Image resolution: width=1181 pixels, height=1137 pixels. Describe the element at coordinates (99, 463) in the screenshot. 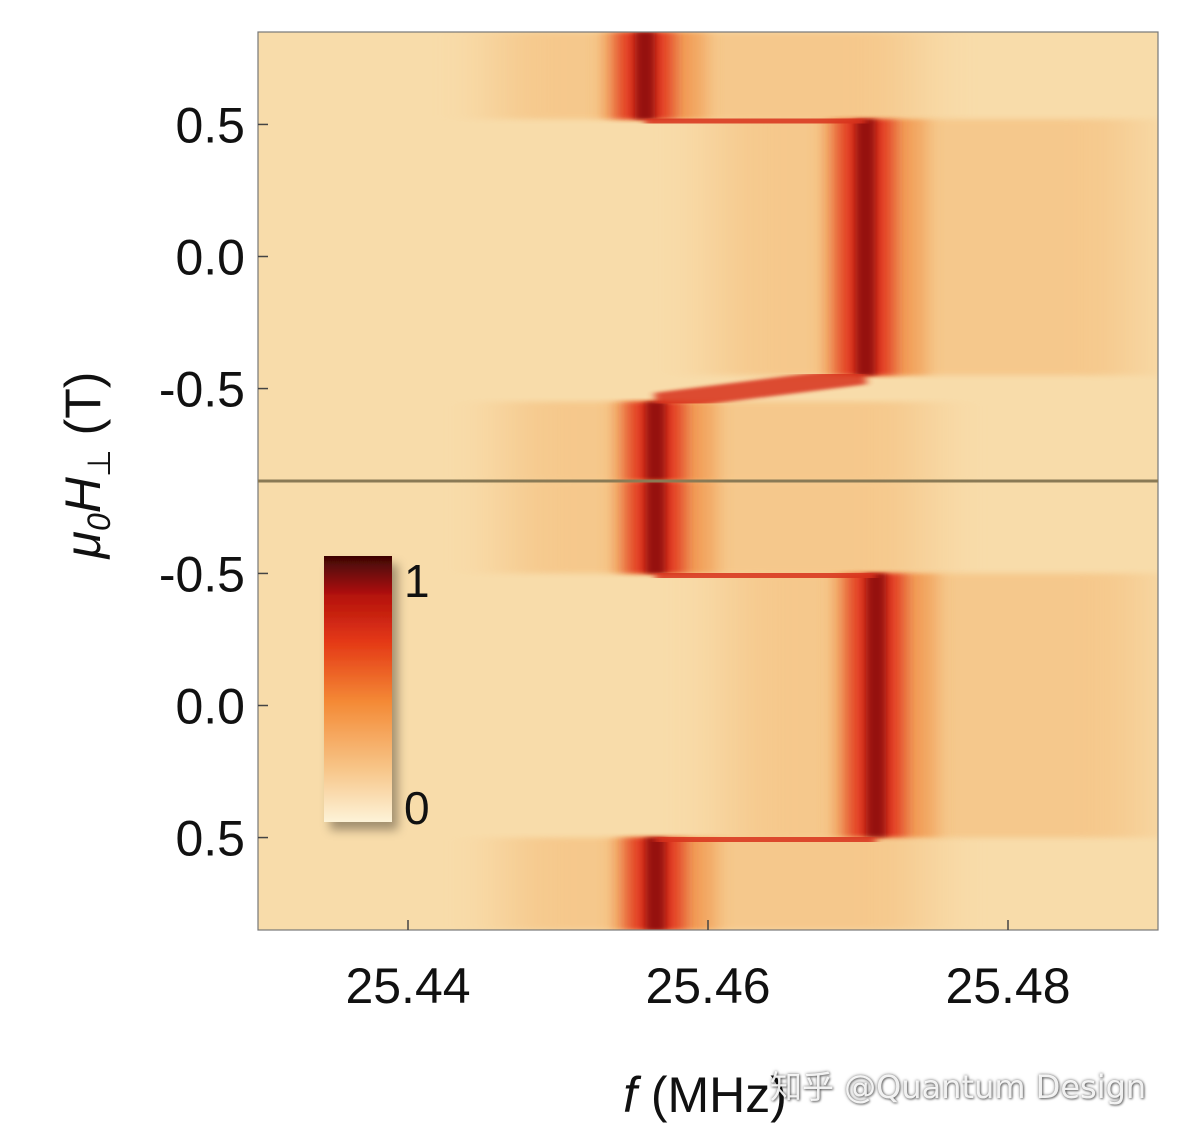

I see `y-axis-title-perp: ⊥` at that location.